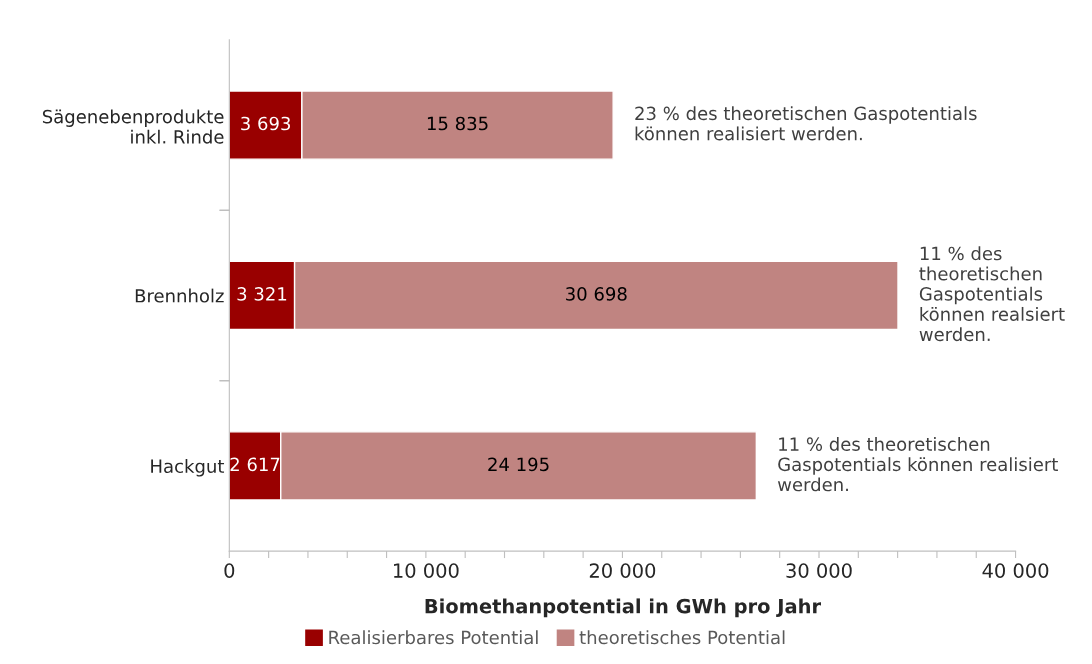 This screenshot has width=1092, height=664. I want to click on x-tick-label: 10 000, so click(426, 570).